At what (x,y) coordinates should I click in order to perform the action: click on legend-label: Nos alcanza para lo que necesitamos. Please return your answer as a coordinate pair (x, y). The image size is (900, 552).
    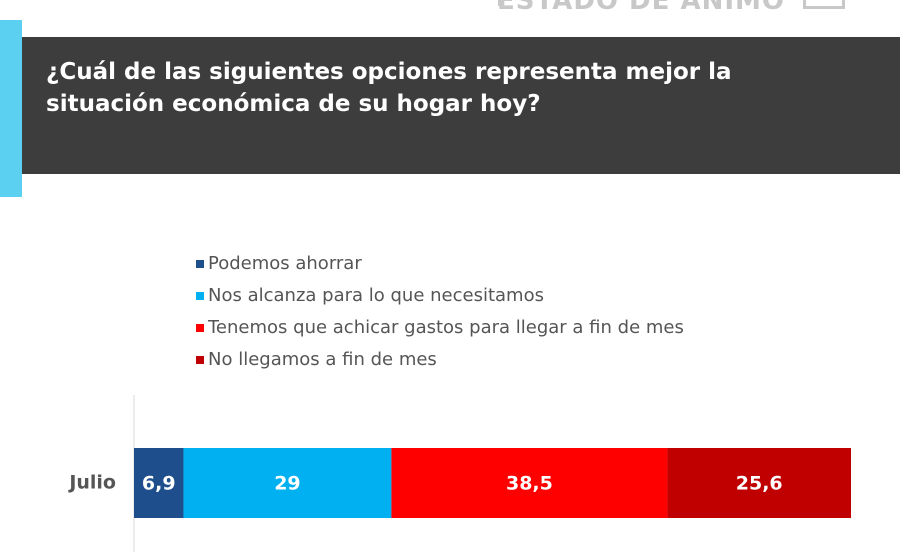
    Looking at the image, I should click on (376, 295).